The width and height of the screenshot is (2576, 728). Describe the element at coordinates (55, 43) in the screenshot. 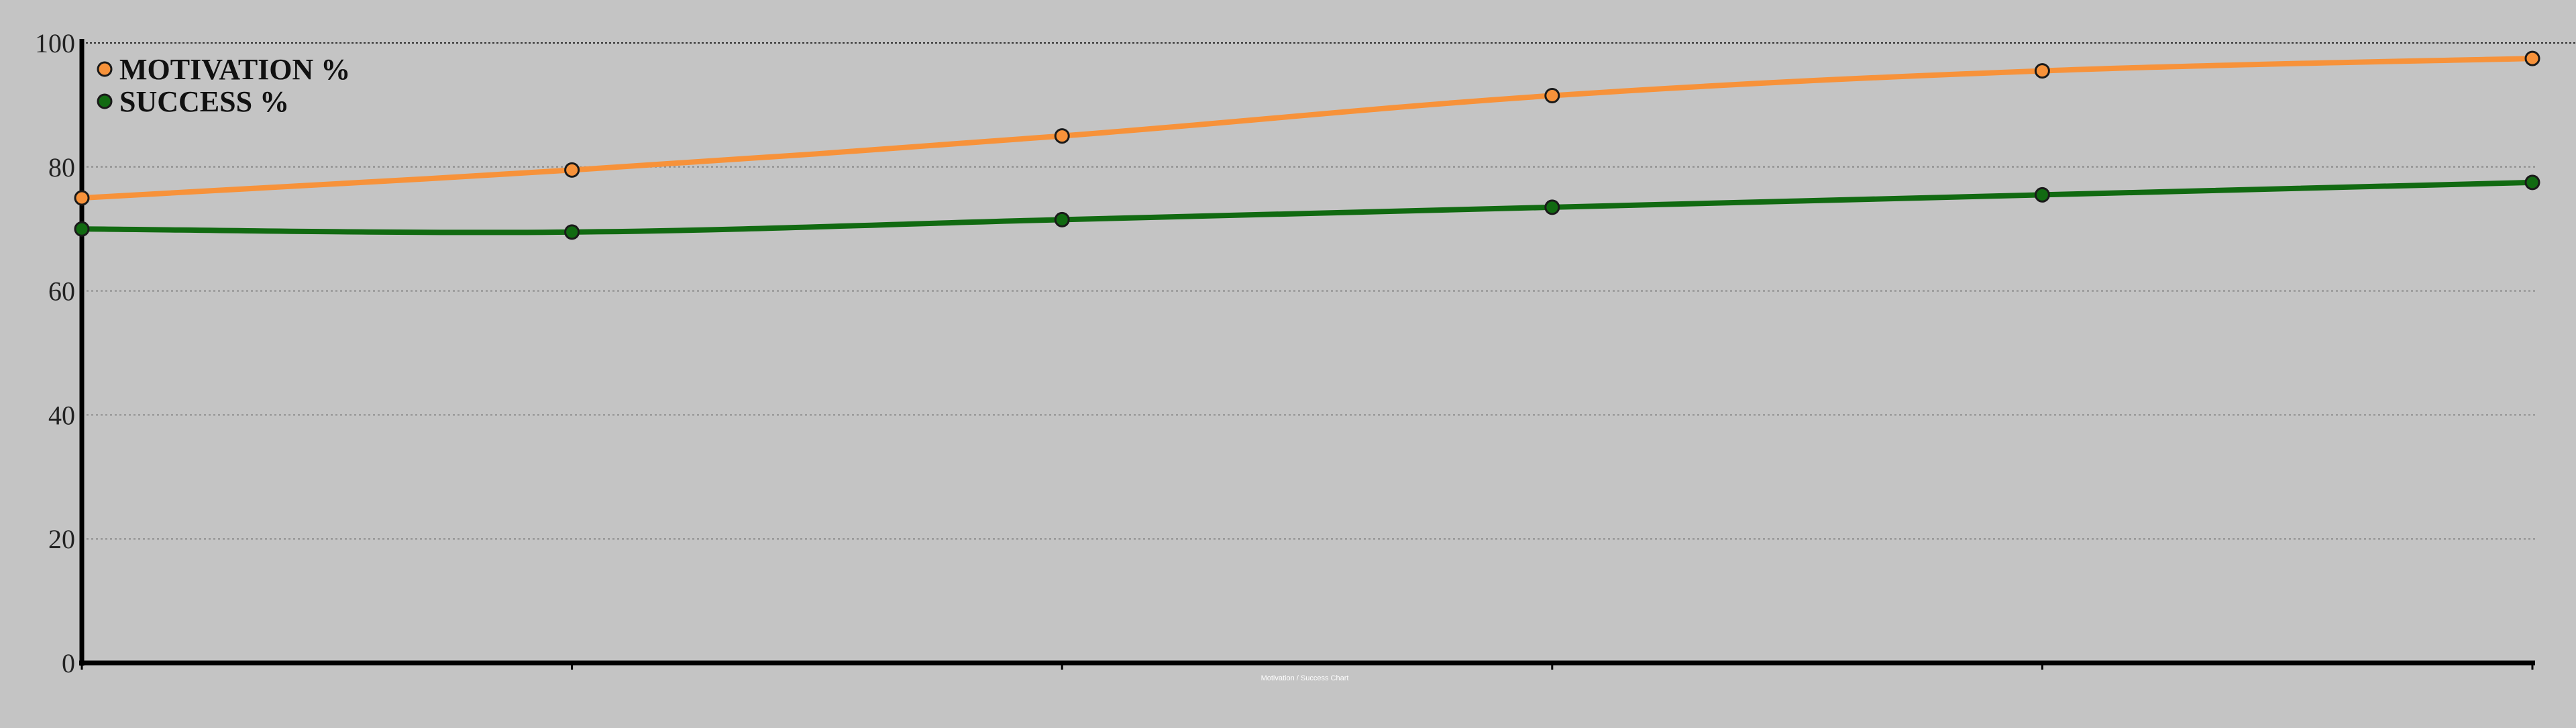

I see `y-tick-label: 100` at that location.